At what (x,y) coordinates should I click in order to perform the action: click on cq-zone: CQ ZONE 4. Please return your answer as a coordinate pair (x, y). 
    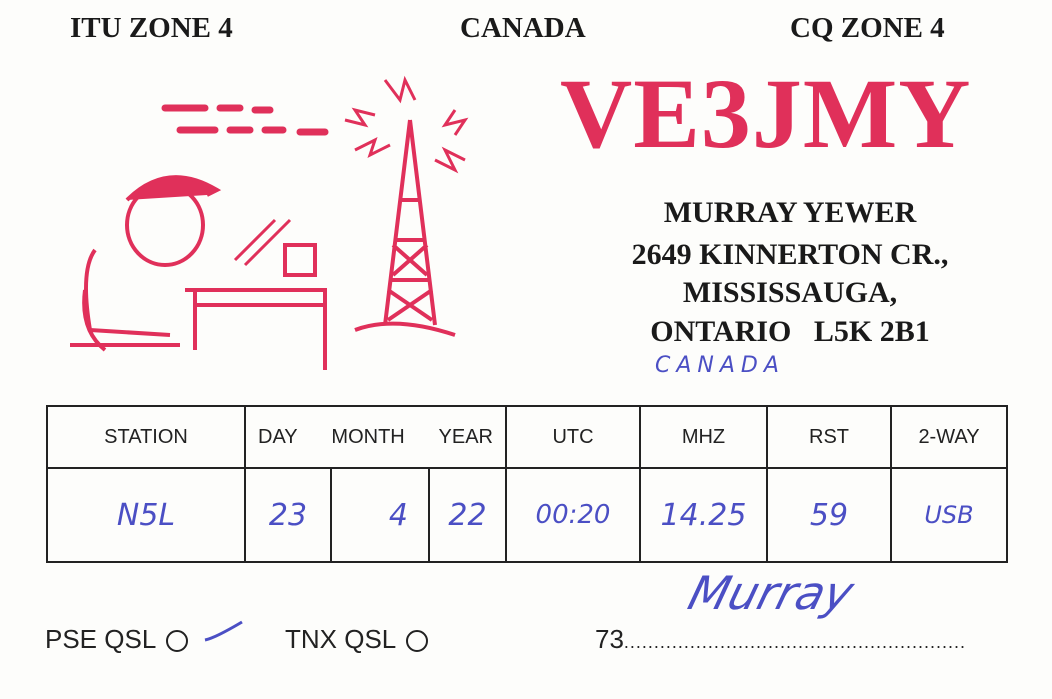
    Looking at the image, I should click on (867, 28).